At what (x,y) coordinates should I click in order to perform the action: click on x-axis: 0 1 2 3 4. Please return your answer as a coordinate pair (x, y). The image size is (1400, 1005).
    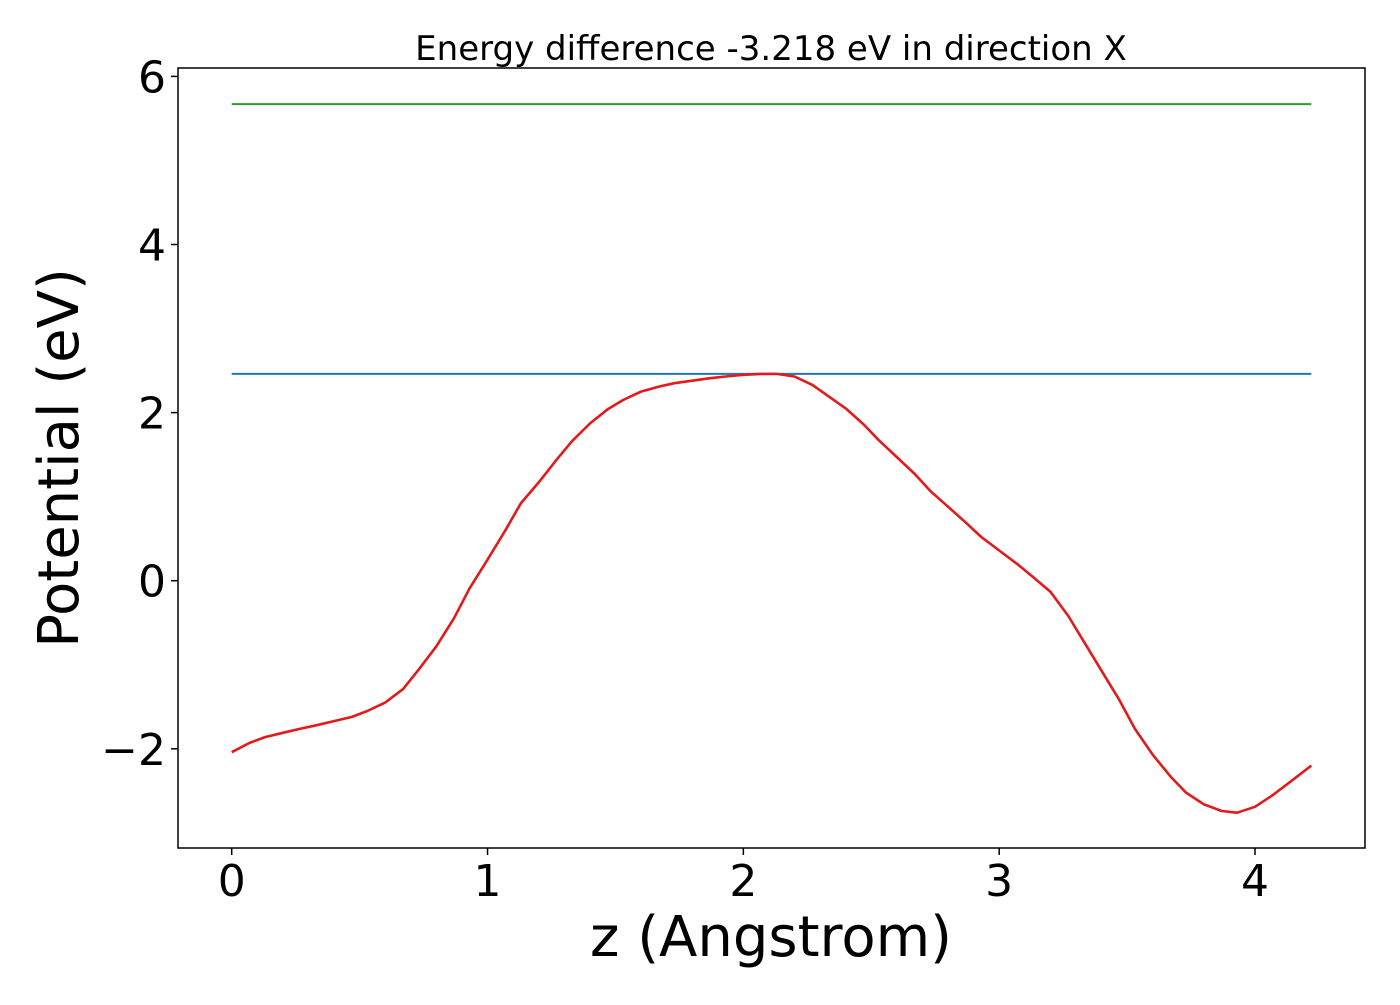
    Looking at the image, I should click on (743, 877).